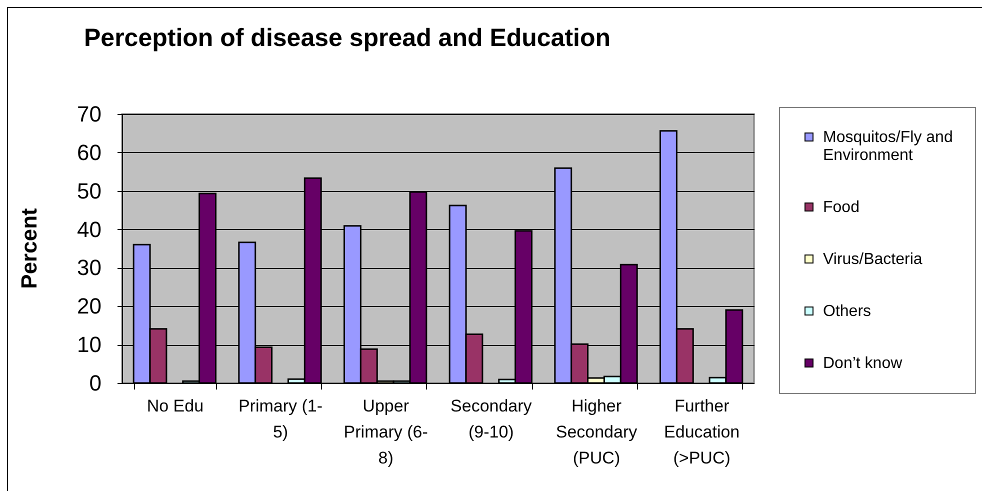  Describe the element at coordinates (491, 419) in the screenshot. I see `x-tick-label: Secondary (9-10)` at that location.